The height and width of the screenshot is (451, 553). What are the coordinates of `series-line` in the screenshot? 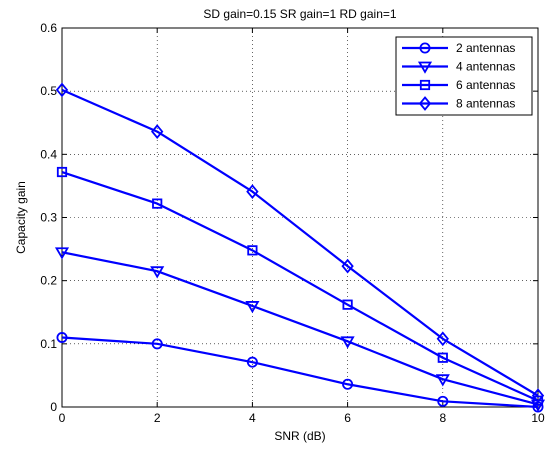 It's located at (300, 372).